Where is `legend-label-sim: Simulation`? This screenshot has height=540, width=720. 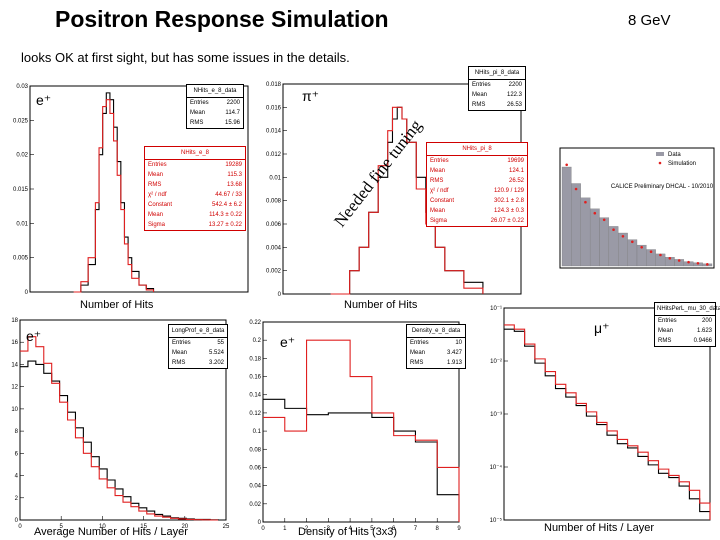
legend-label-sim: Simulation is located at coordinates (682, 164).